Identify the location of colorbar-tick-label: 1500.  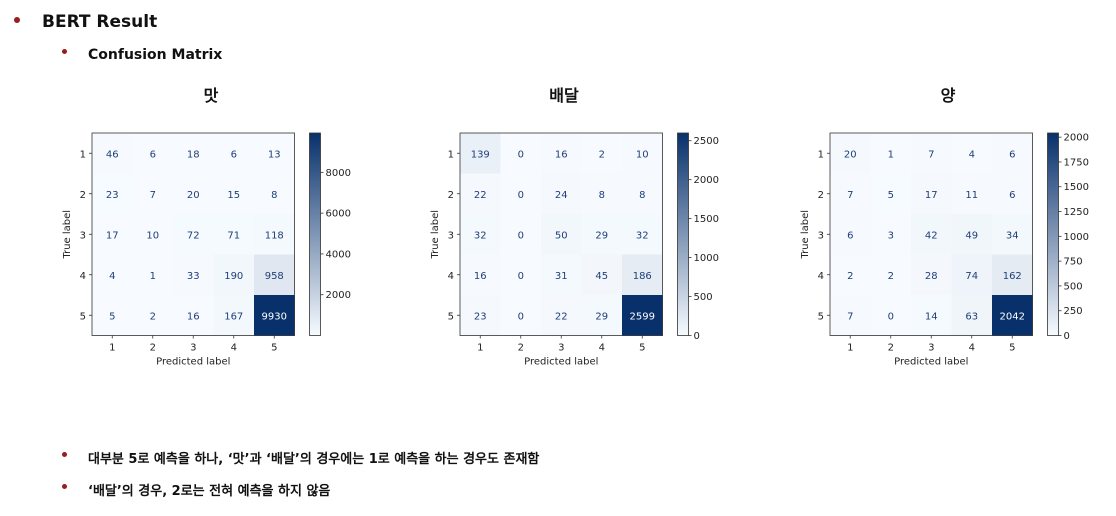
(706, 219).